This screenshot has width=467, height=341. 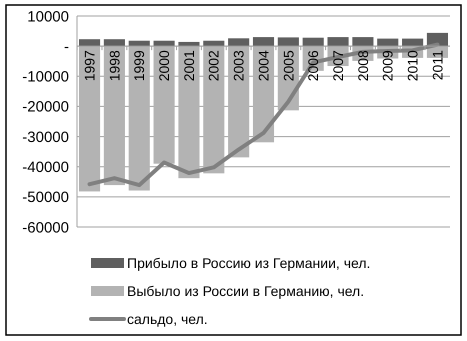 I want to click on y-tick-label: -, so click(x=66, y=47).